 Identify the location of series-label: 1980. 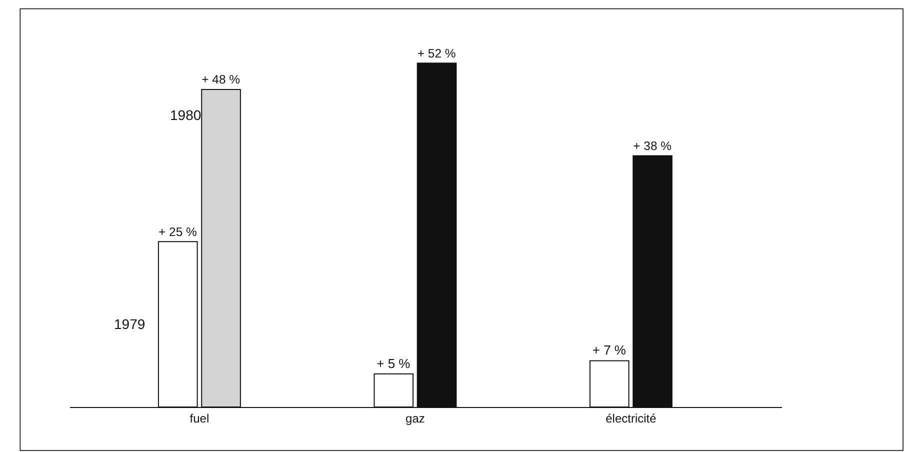
(186, 115).